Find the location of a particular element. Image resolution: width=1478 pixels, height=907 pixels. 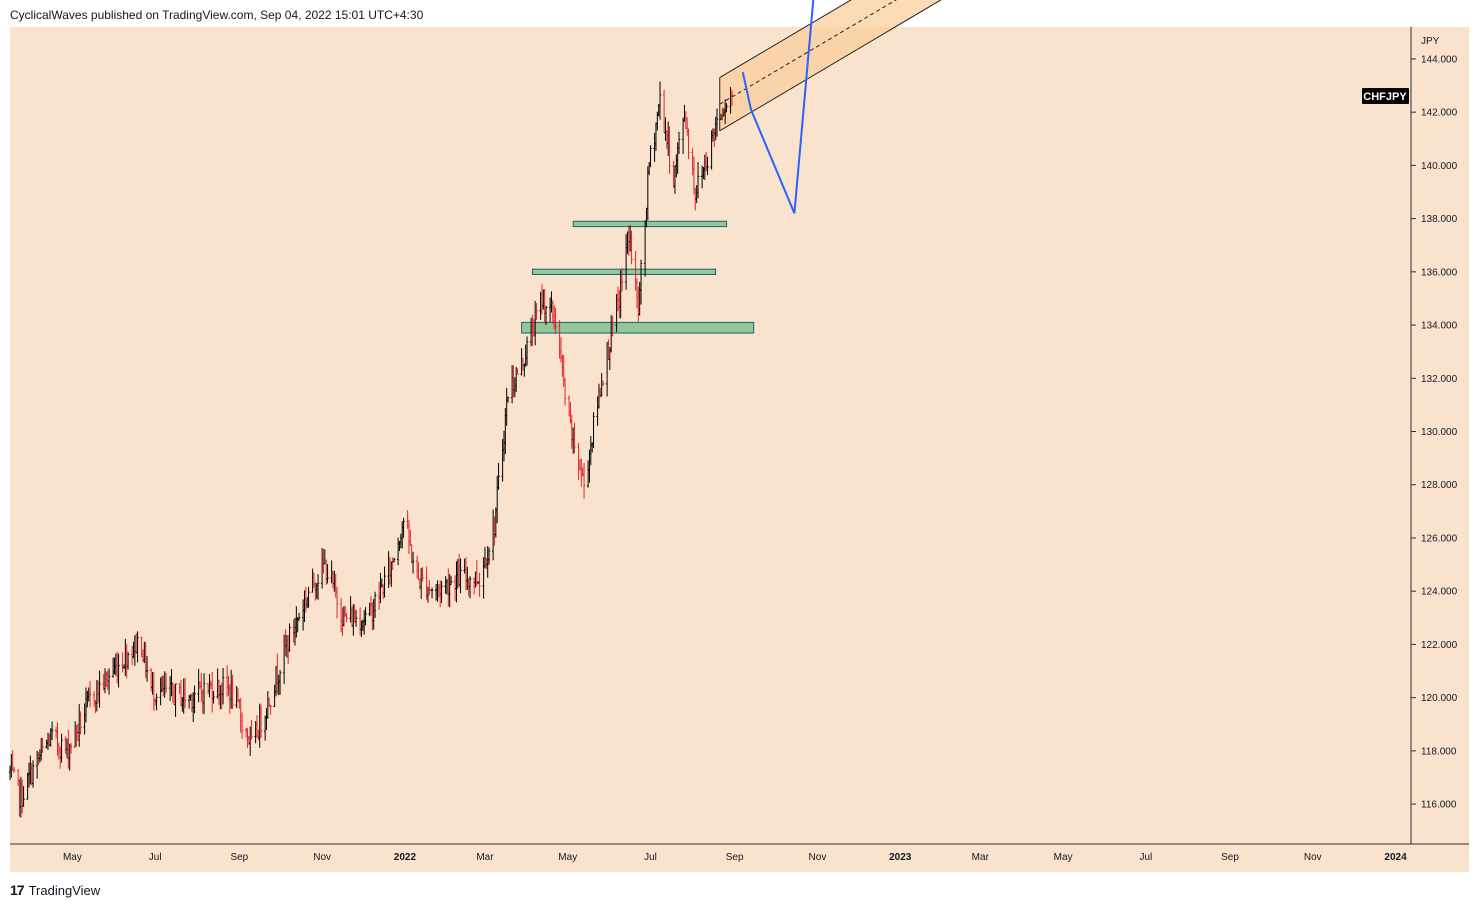

time-tick-label: 2022 is located at coordinates (405, 857).